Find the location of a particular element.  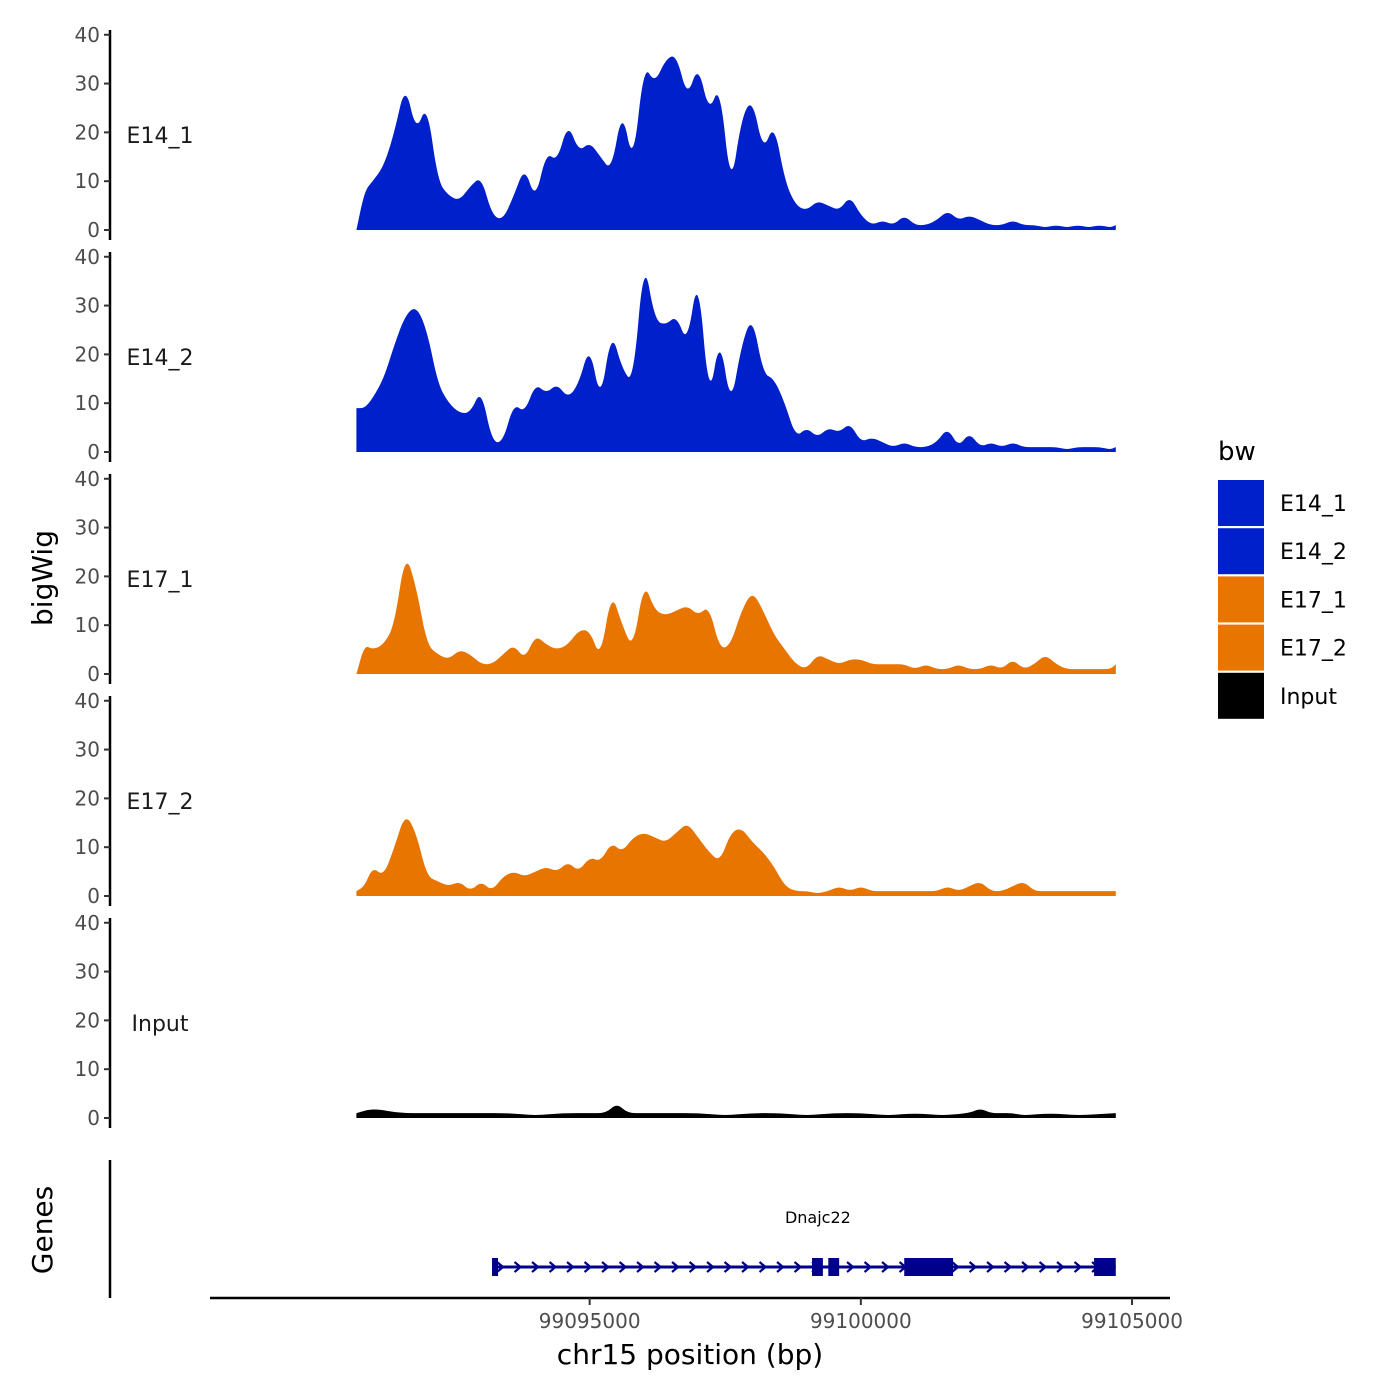

x-tick-label: 99095000 is located at coordinates (590, 1321).